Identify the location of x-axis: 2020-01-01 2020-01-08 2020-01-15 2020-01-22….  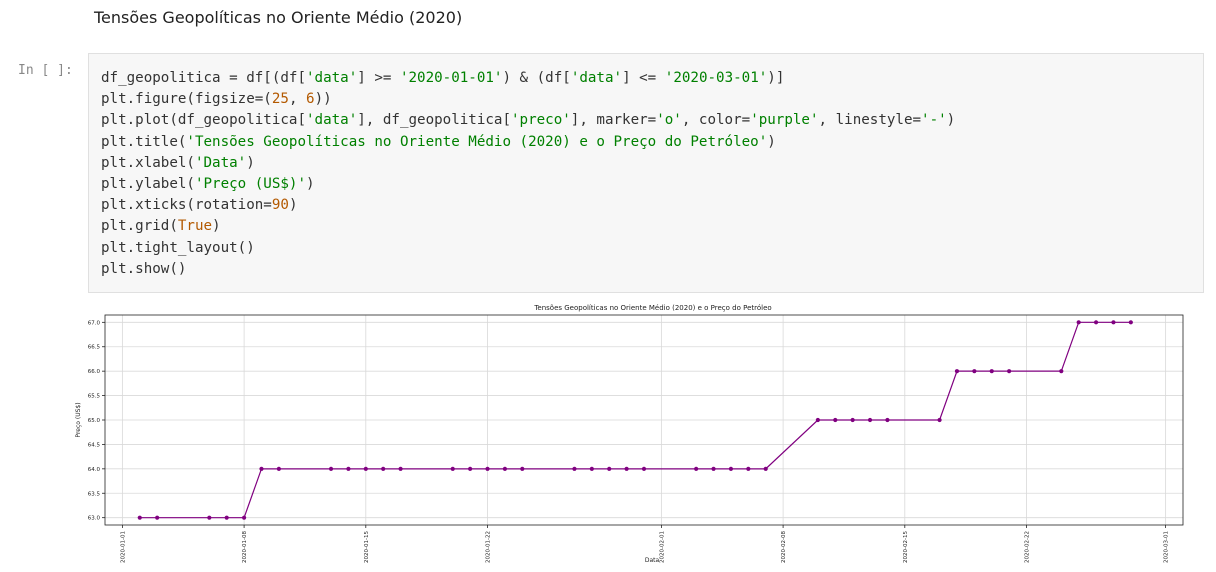
(645, 544).